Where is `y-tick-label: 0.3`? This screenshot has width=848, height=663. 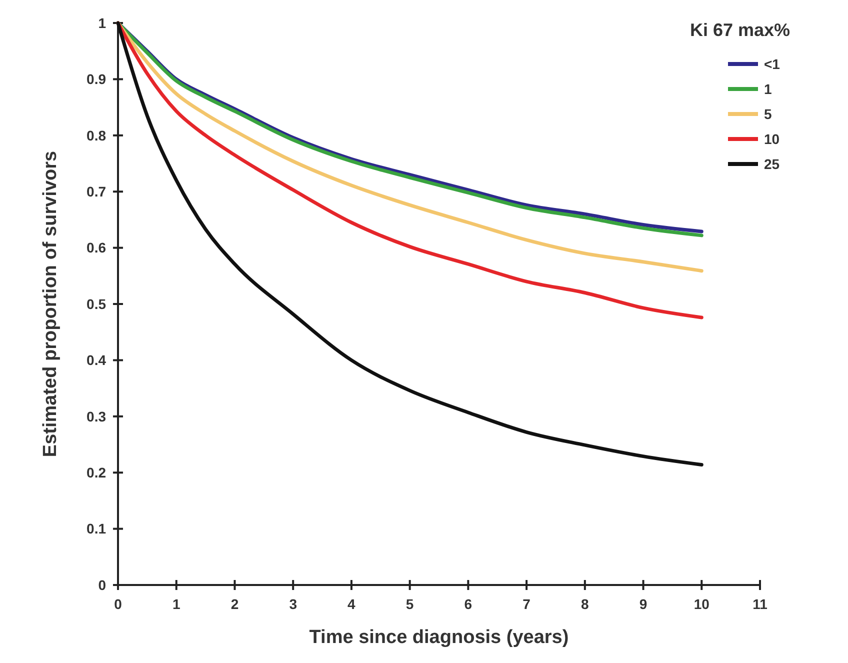
y-tick-label: 0.3 is located at coordinates (96, 416).